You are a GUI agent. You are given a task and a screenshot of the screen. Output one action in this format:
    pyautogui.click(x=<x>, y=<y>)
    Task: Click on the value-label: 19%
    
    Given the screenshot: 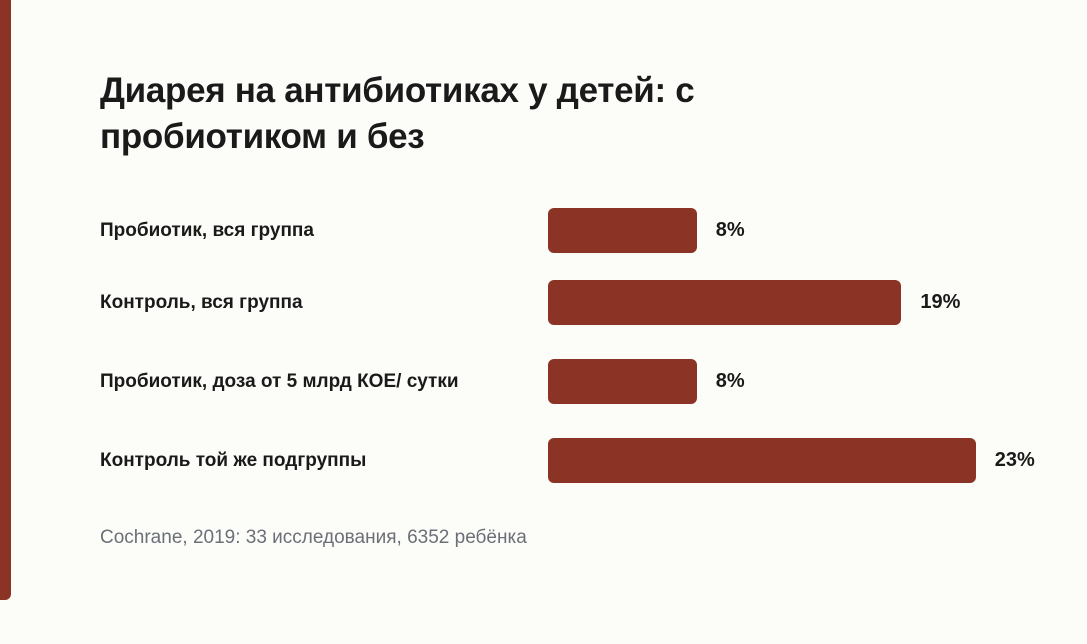 What is the action you would take?
    pyautogui.click(x=940, y=302)
    